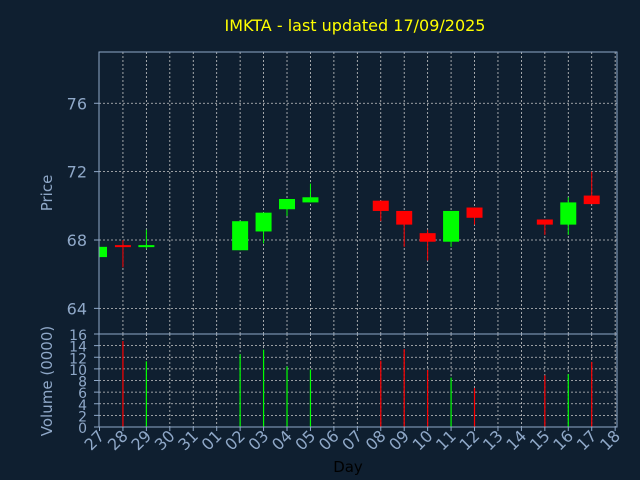  I want to click on volume-tick-label: 12, so click(78, 359).